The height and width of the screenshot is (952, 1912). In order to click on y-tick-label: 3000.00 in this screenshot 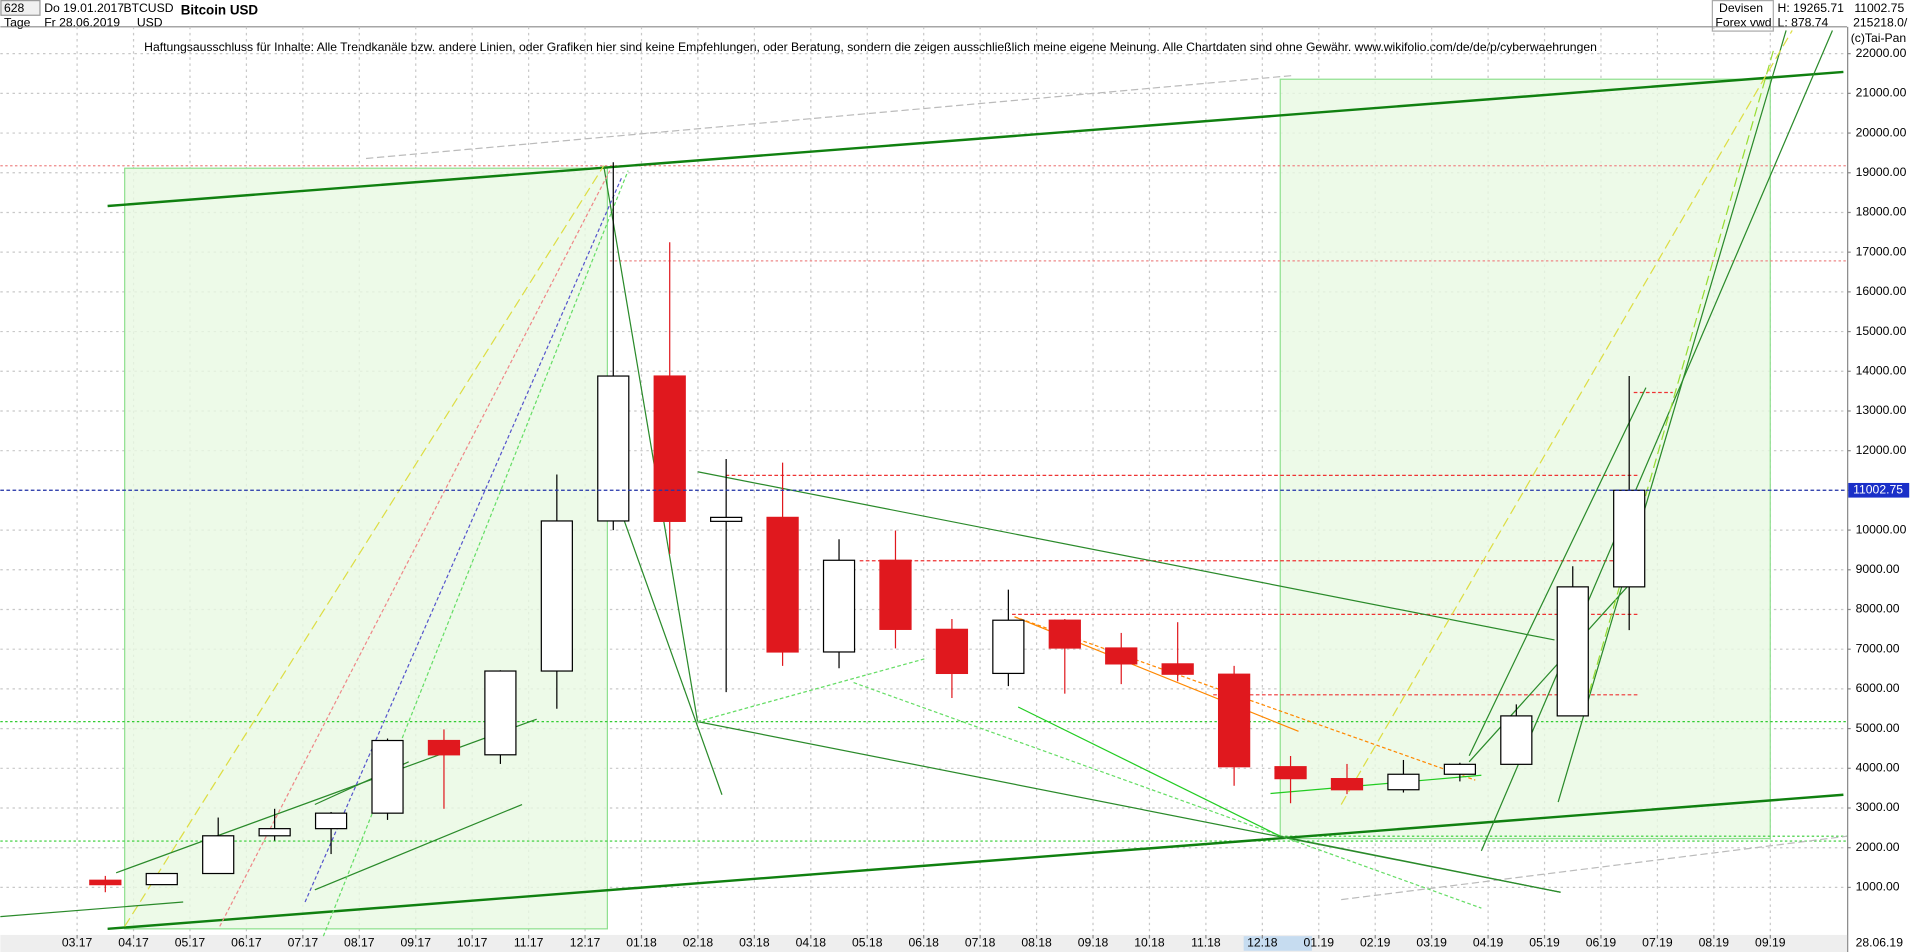, I will do `click(1878, 807)`.